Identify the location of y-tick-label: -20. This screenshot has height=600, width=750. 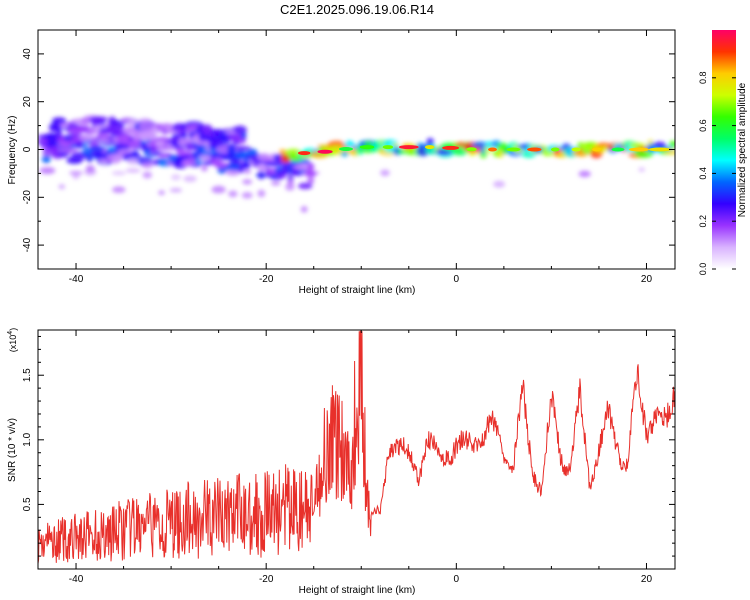
(27, 197).